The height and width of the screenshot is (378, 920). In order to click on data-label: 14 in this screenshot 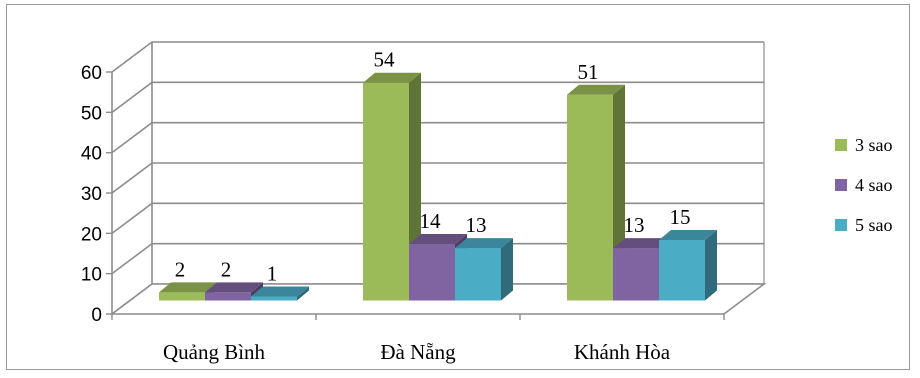, I will do `click(431, 221)`.